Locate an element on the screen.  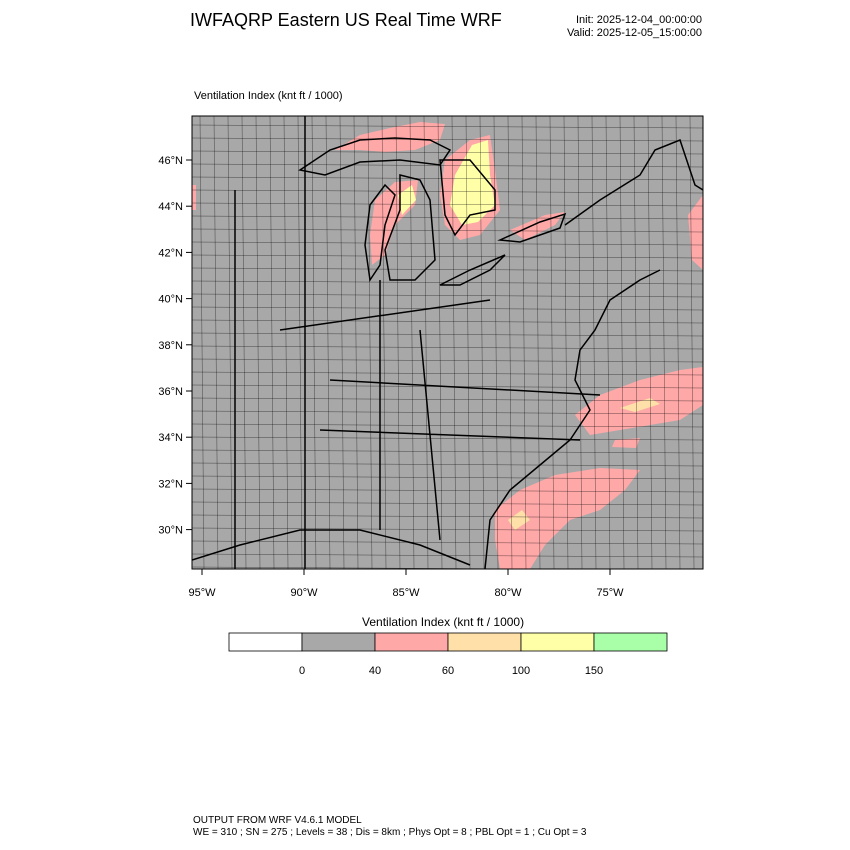
plot-title: IWFAQRP Eastern US Real Time WRF is located at coordinates (346, 20).